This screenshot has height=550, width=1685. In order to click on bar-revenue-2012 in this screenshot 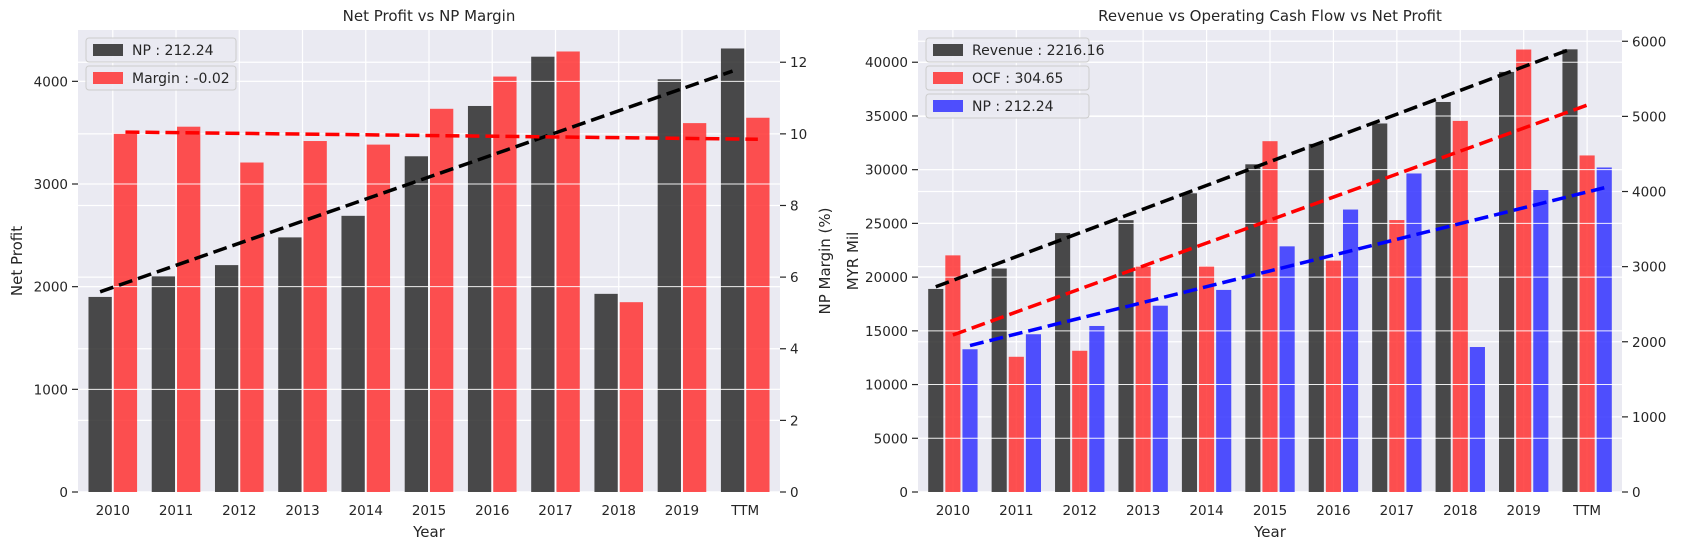, I will do `click(1063, 362)`.